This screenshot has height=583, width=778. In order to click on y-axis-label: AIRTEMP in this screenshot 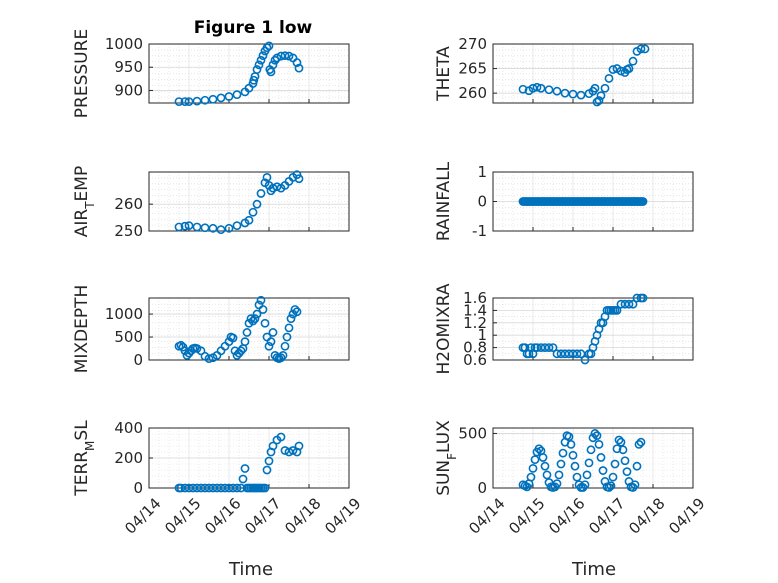, I will do `click(84, 201)`.